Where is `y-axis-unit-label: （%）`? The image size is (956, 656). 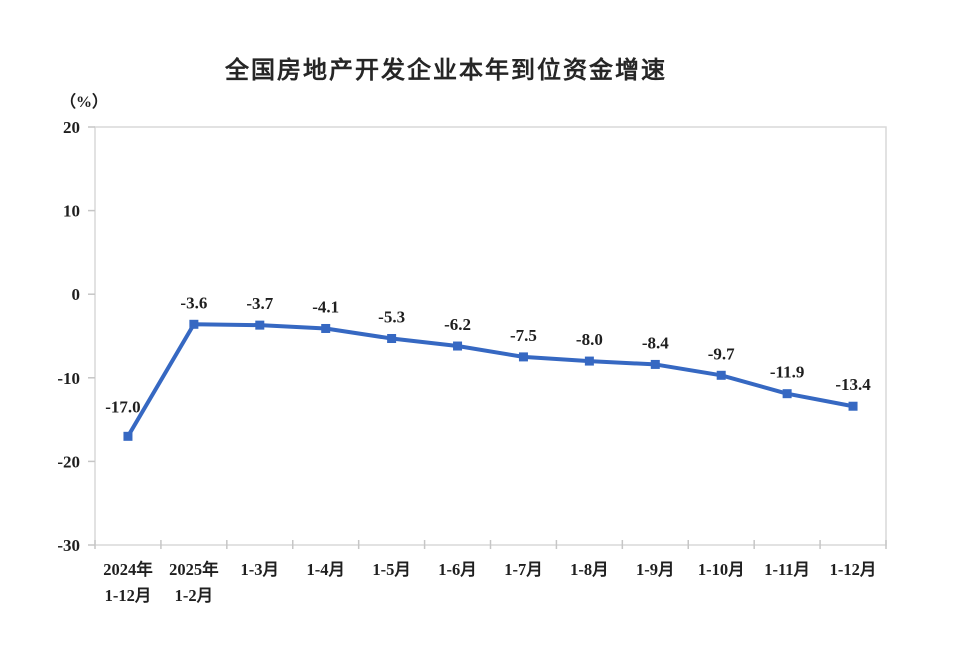
y-axis-unit-label: （%） is located at coordinates (84, 102).